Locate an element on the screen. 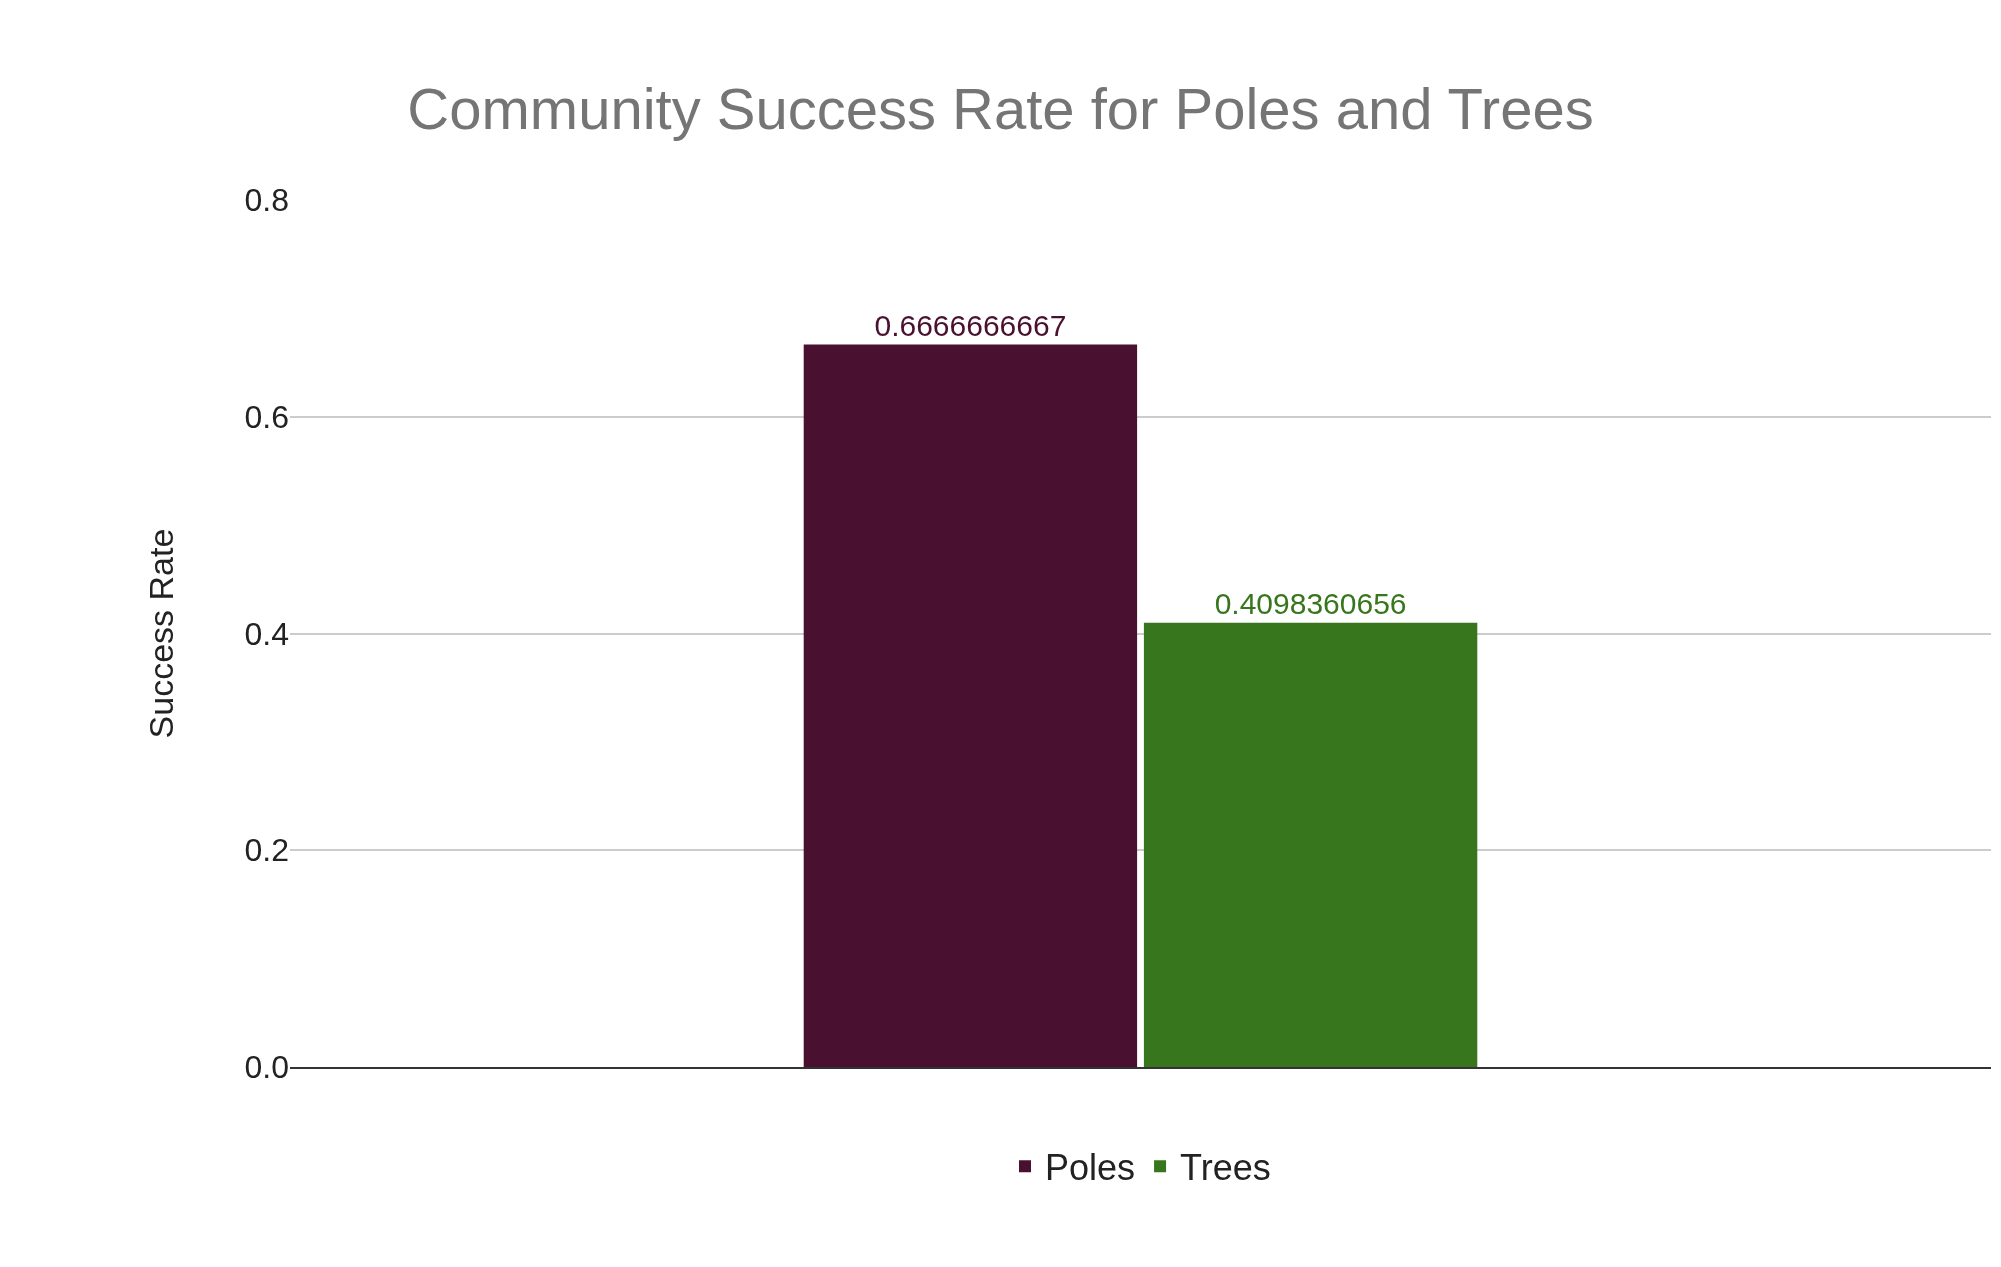 Image resolution: width=2001 pixels, height=1267 pixels. y-tick-label: 0.4 is located at coordinates (266, 633).